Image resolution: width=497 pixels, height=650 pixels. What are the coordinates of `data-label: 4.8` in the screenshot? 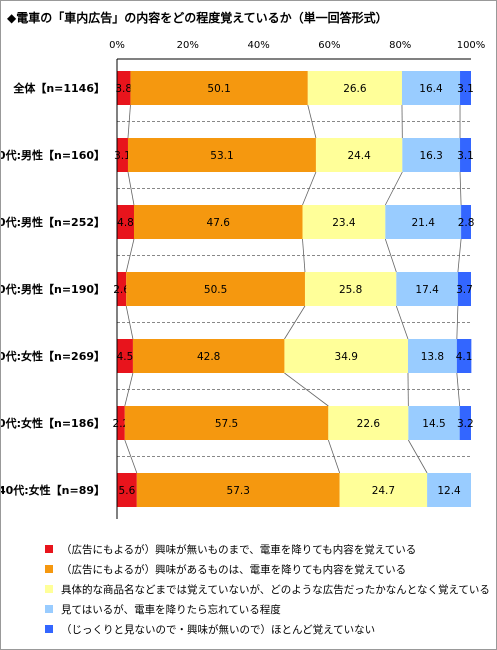 It's located at (125, 223).